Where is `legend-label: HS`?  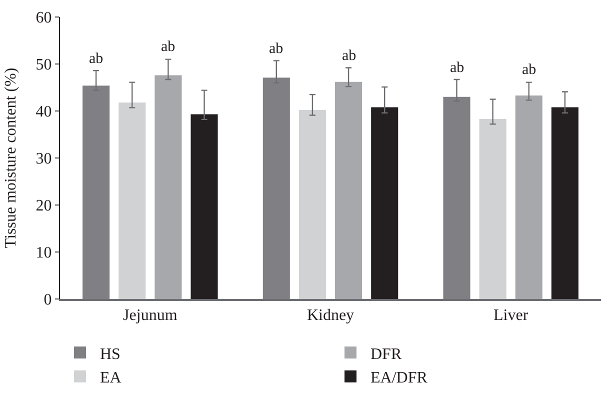 legend-label: HS is located at coordinates (110, 354).